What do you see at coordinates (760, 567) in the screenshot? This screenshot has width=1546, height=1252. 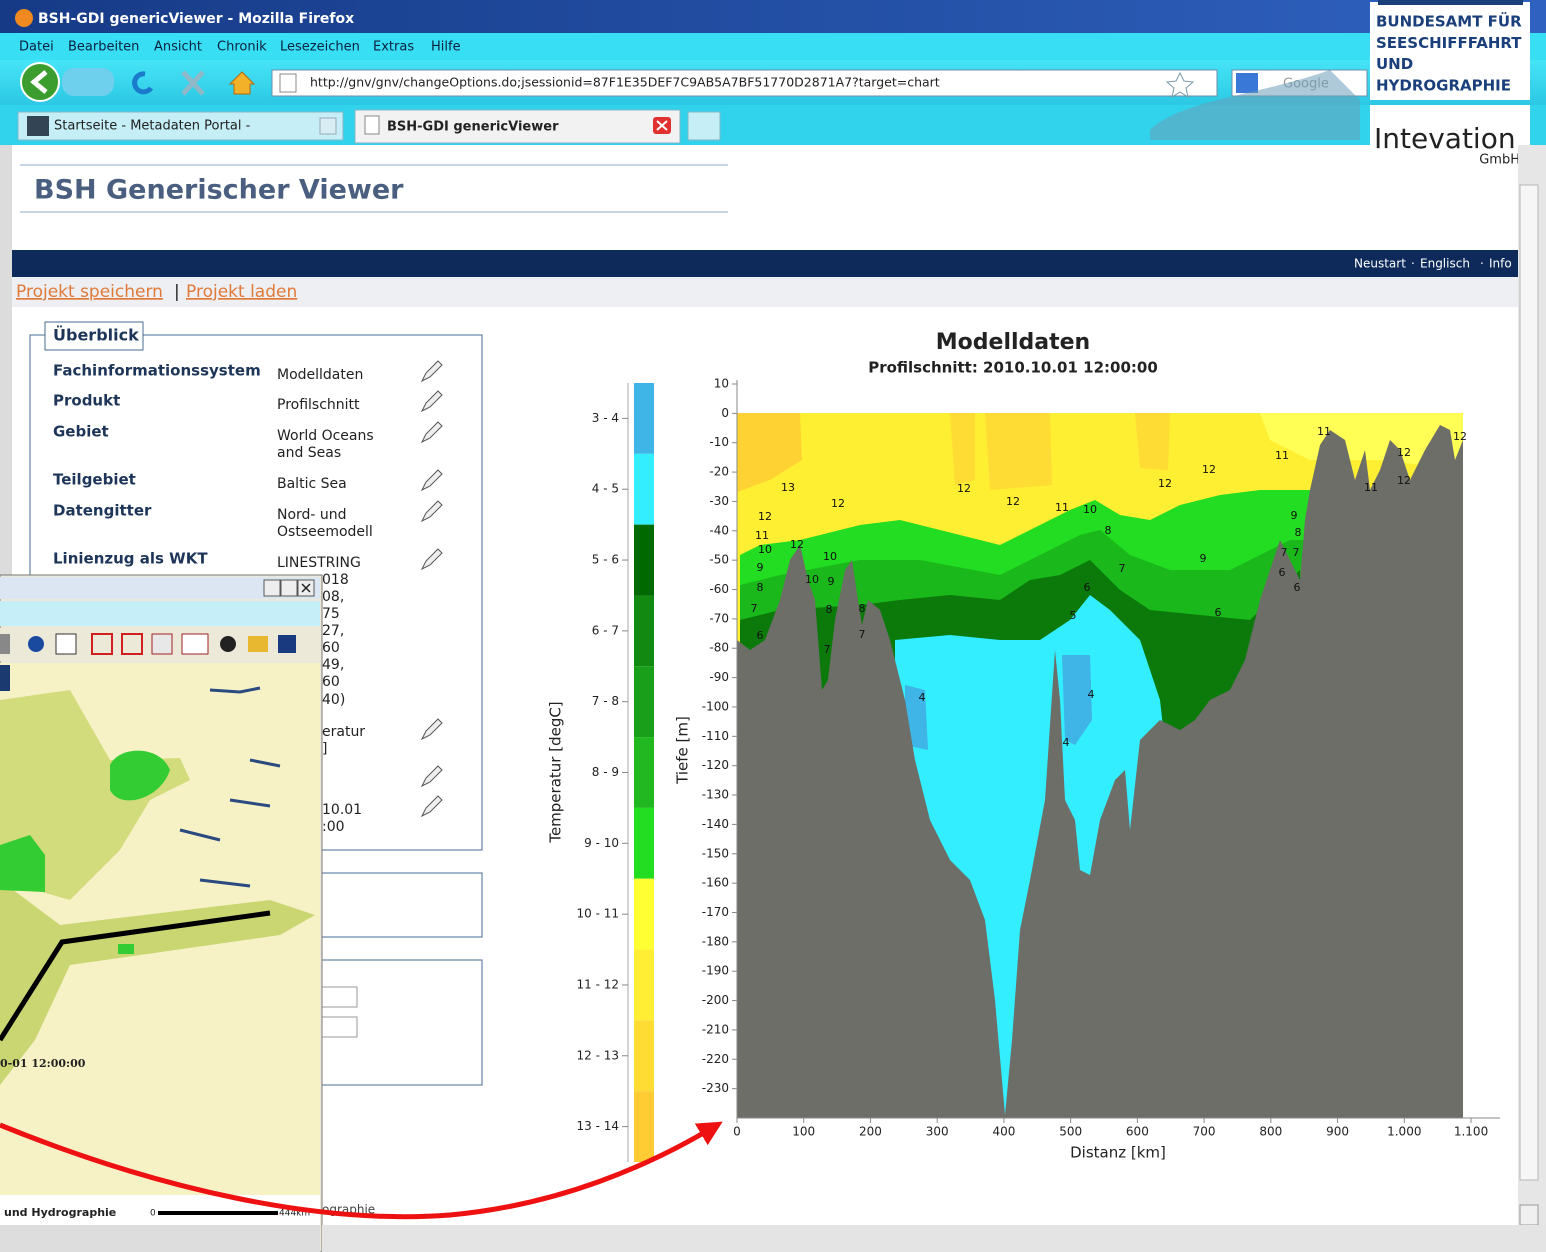 I see `contour-label: 9` at bounding box center [760, 567].